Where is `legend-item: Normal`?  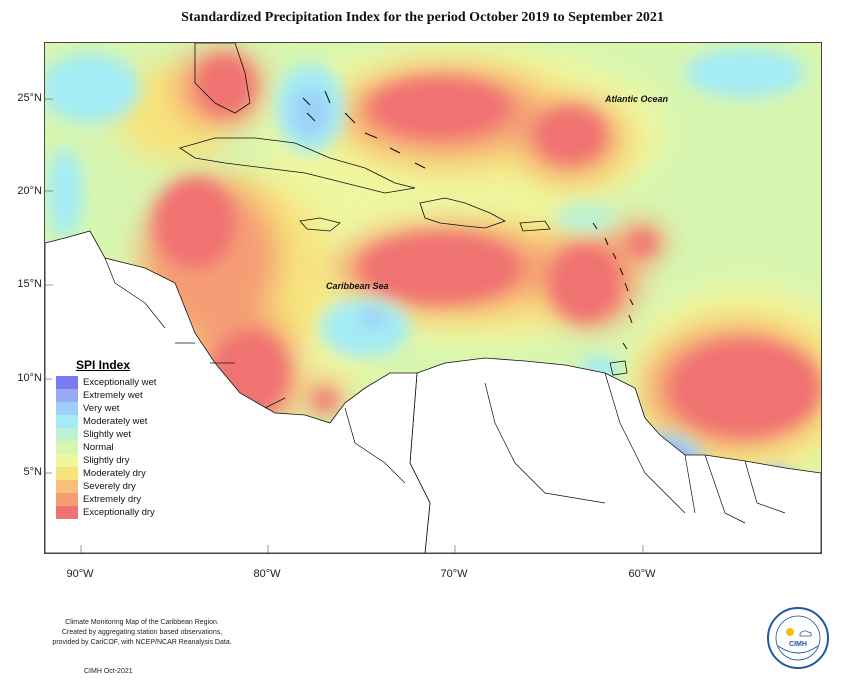
legend-item: Normal is located at coordinates (111, 447).